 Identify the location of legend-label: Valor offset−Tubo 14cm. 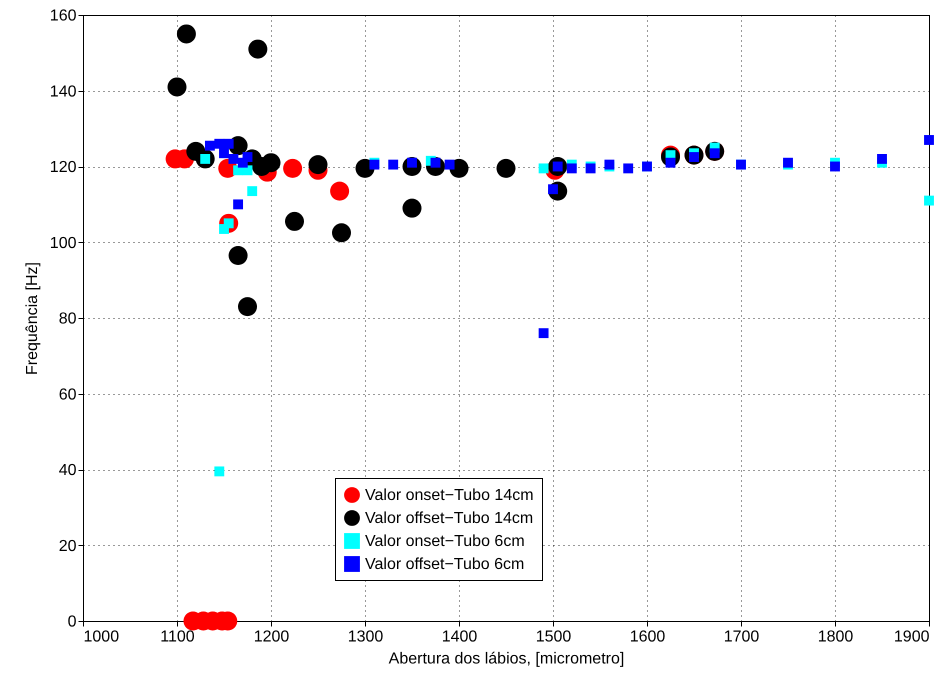
(449, 518).